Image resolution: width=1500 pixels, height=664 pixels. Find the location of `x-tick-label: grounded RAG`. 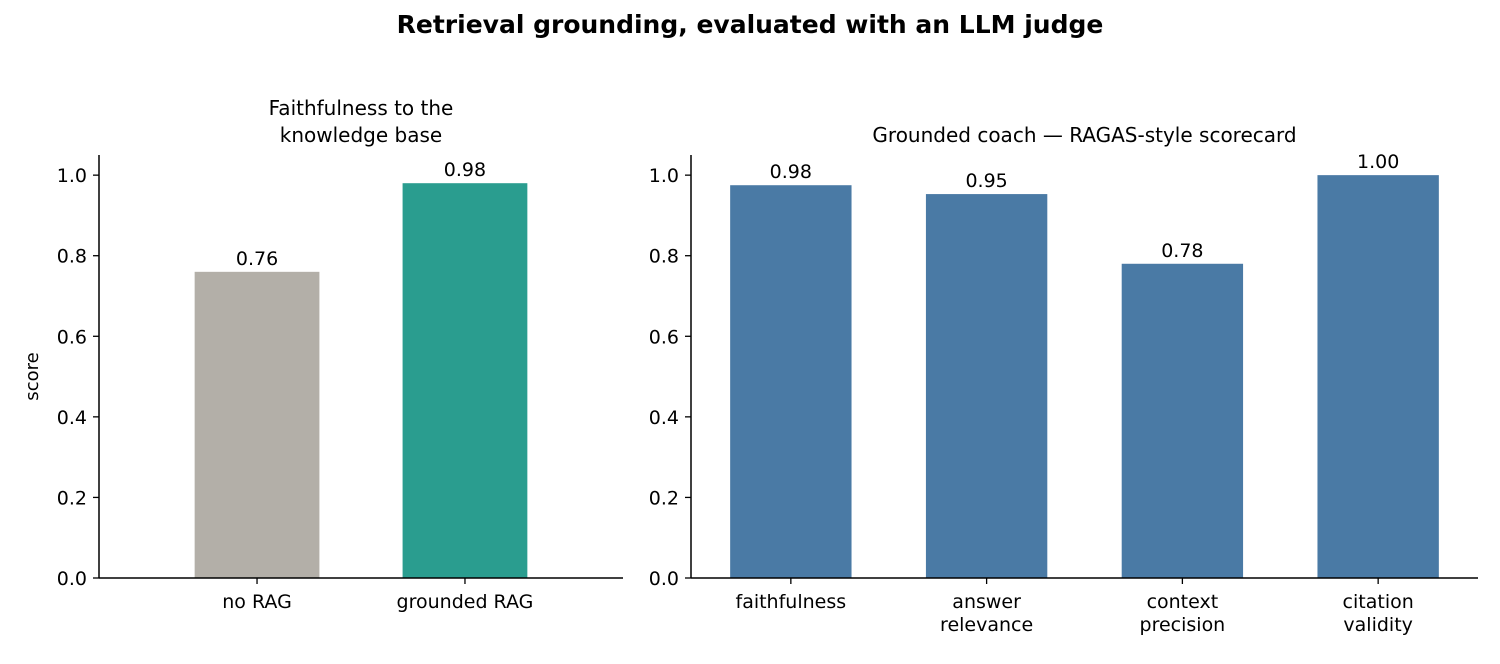

x-tick-label: grounded RAG is located at coordinates (465, 602).